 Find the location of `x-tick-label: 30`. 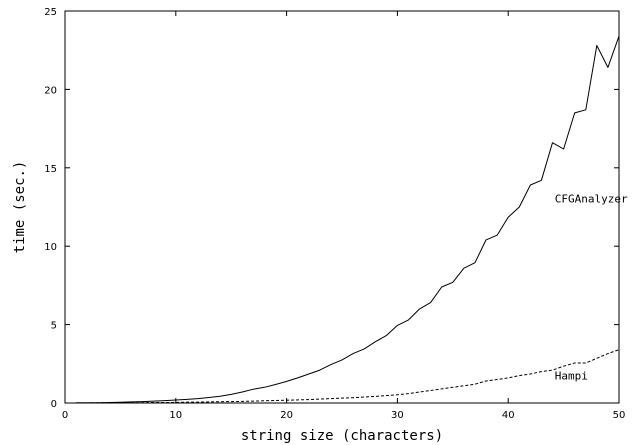

x-tick-label: 30 is located at coordinates (397, 415).